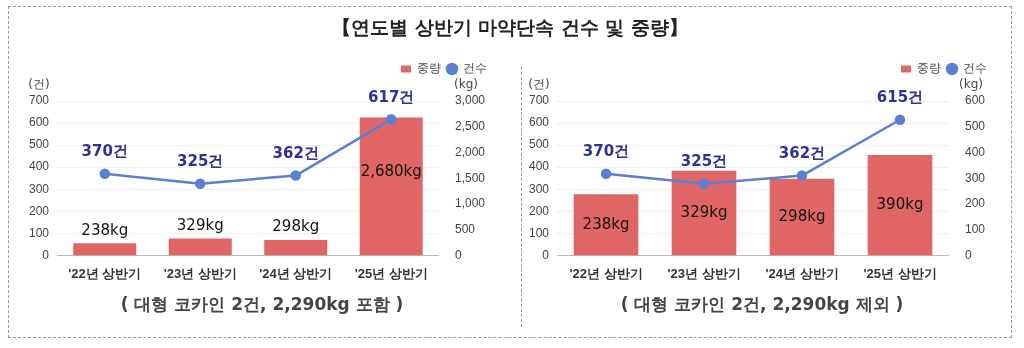 Image resolution: width=1024 pixels, height=348 pixels. I want to click on y2-tick-label: 600, so click(975, 100).